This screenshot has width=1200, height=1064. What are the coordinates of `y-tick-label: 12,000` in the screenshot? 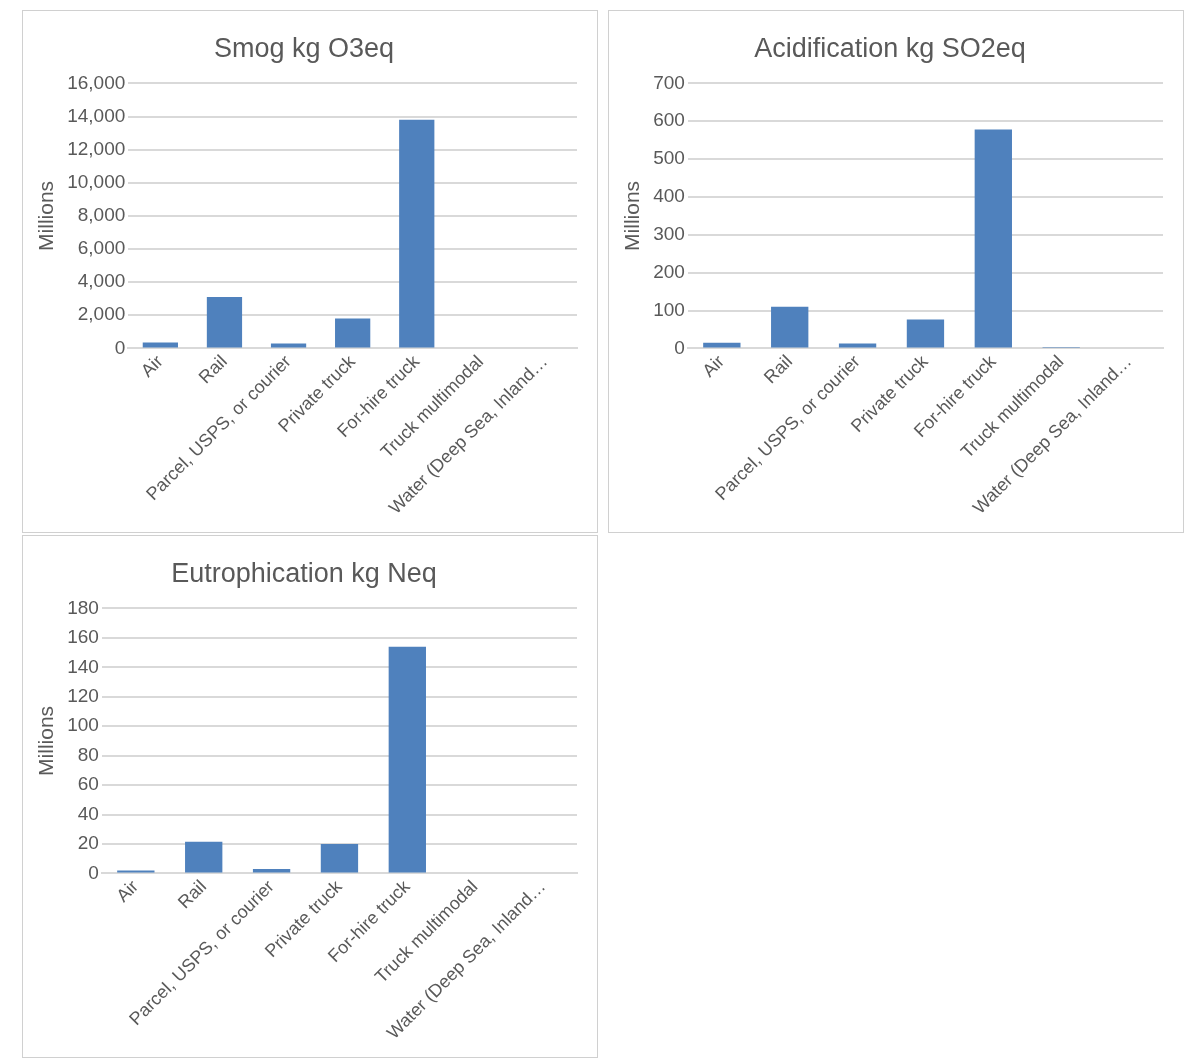 It's located at (96, 148).